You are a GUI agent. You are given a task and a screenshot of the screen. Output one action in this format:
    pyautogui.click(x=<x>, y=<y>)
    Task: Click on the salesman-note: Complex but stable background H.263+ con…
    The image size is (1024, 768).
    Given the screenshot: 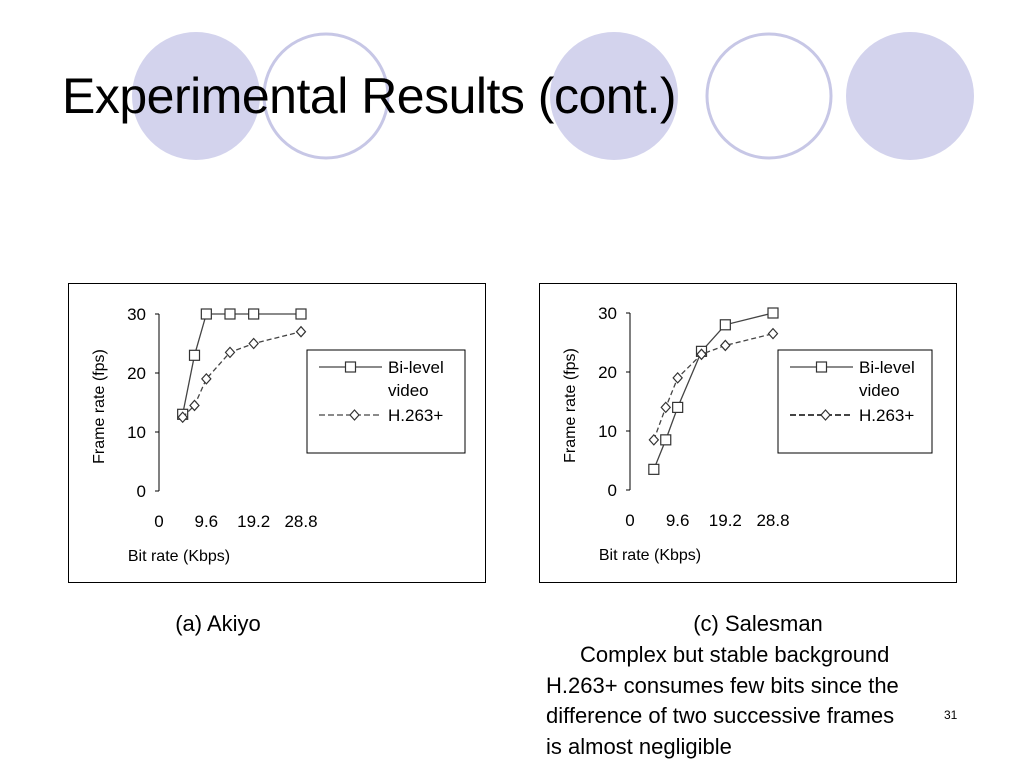 What is the action you would take?
    pyautogui.click(x=756, y=701)
    